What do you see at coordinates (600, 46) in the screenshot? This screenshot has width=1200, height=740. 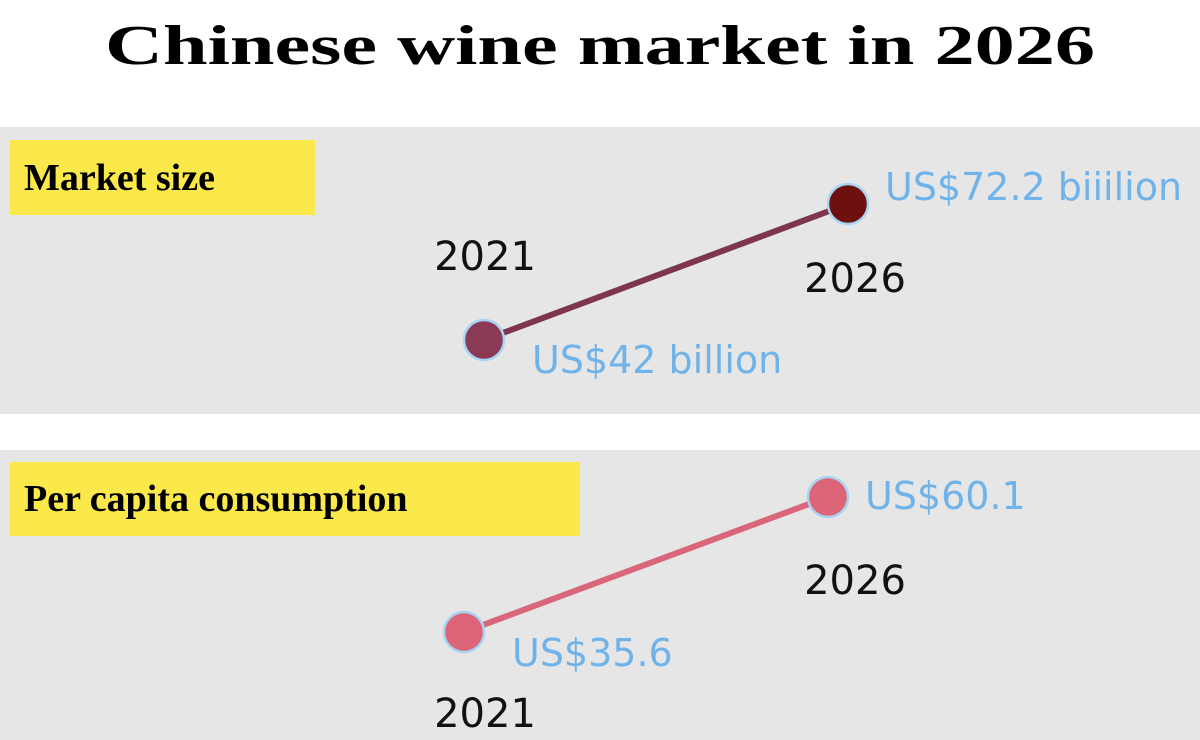 I see `page-title: Chinese wine market in 2026` at bounding box center [600, 46].